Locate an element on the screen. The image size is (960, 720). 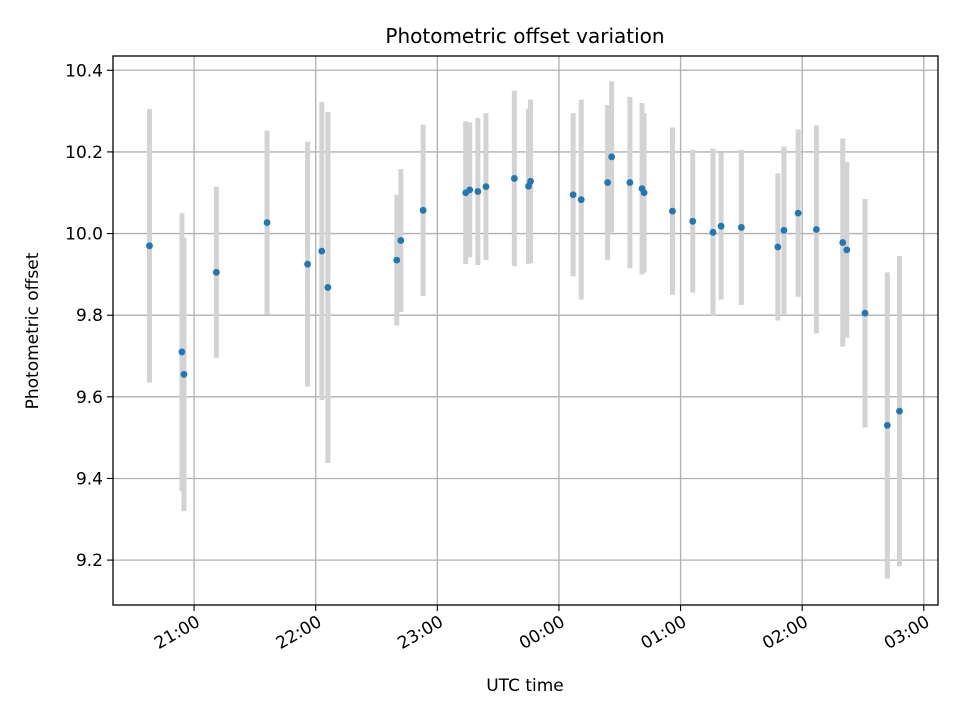
x-tick-label: 01:00 is located at coordinates (664, 633).